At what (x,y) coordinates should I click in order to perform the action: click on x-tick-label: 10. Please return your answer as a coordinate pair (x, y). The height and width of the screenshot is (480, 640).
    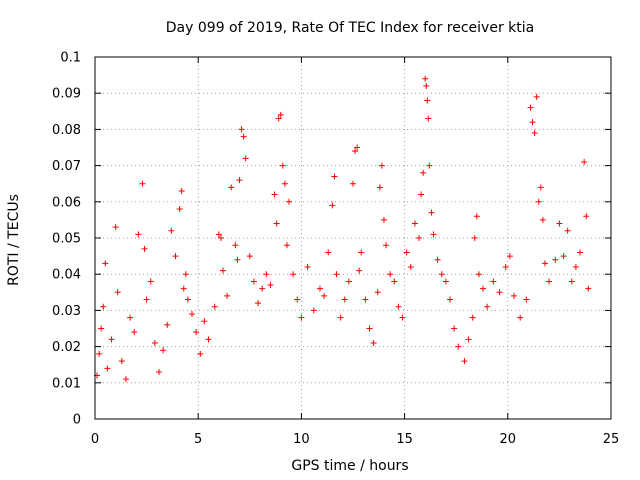
    Looking at the image, I should click on (301, 439).